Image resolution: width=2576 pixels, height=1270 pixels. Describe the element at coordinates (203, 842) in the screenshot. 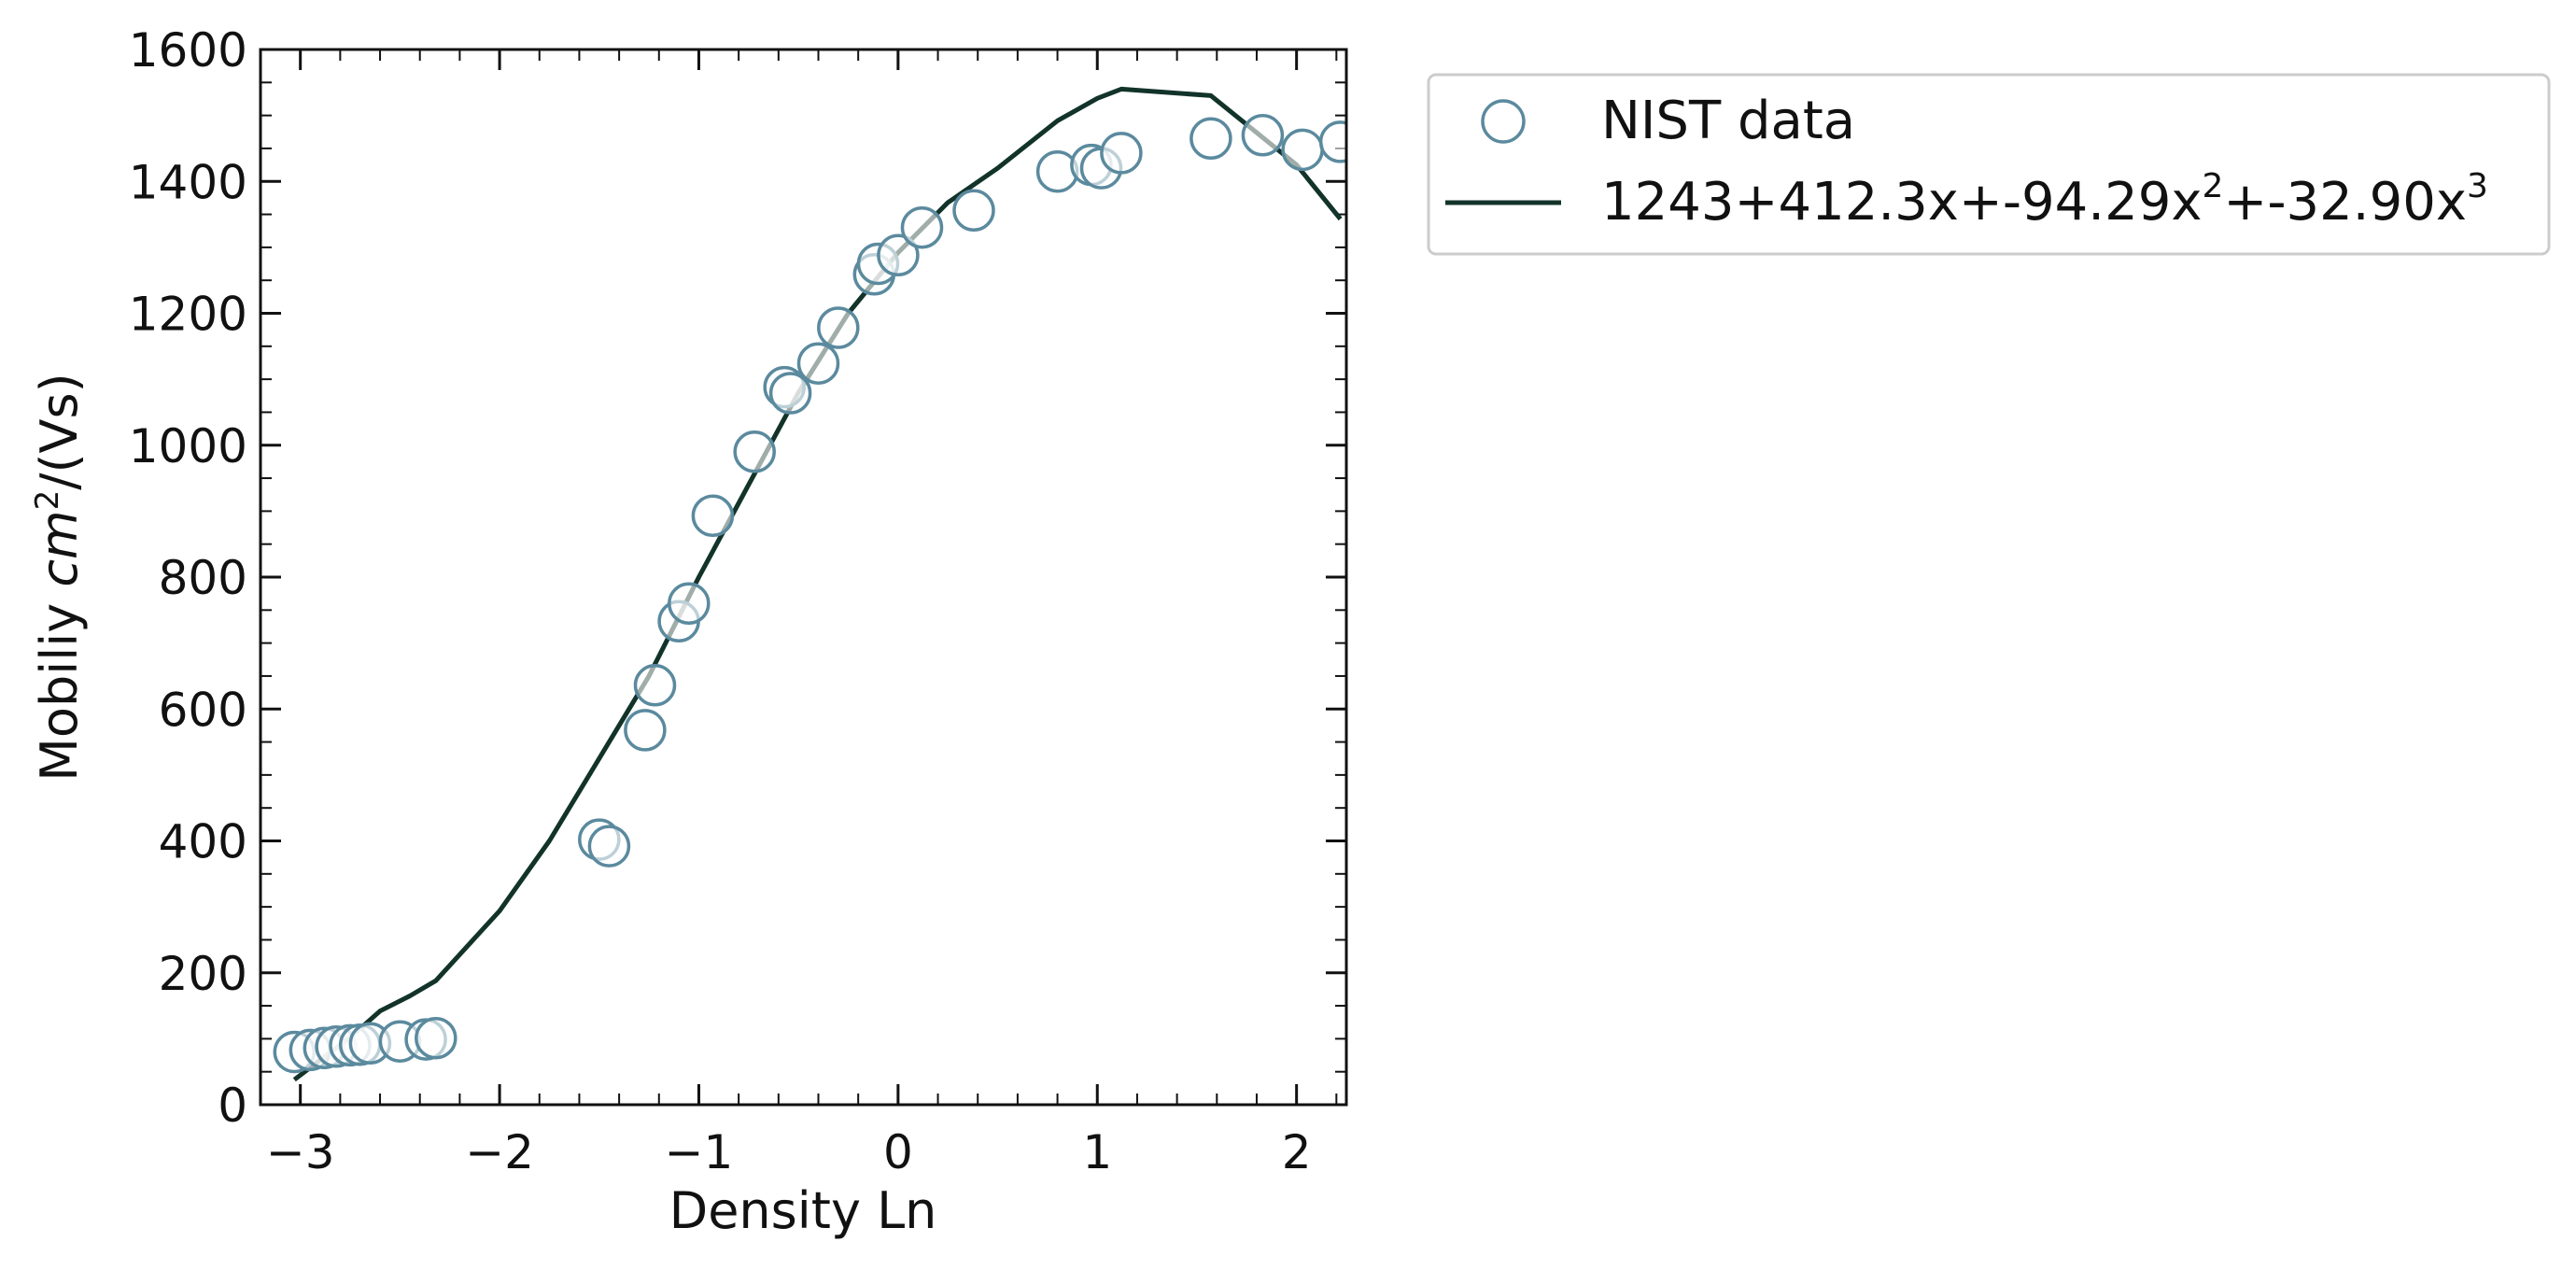

I see `y-tick-label: 400` at that location.